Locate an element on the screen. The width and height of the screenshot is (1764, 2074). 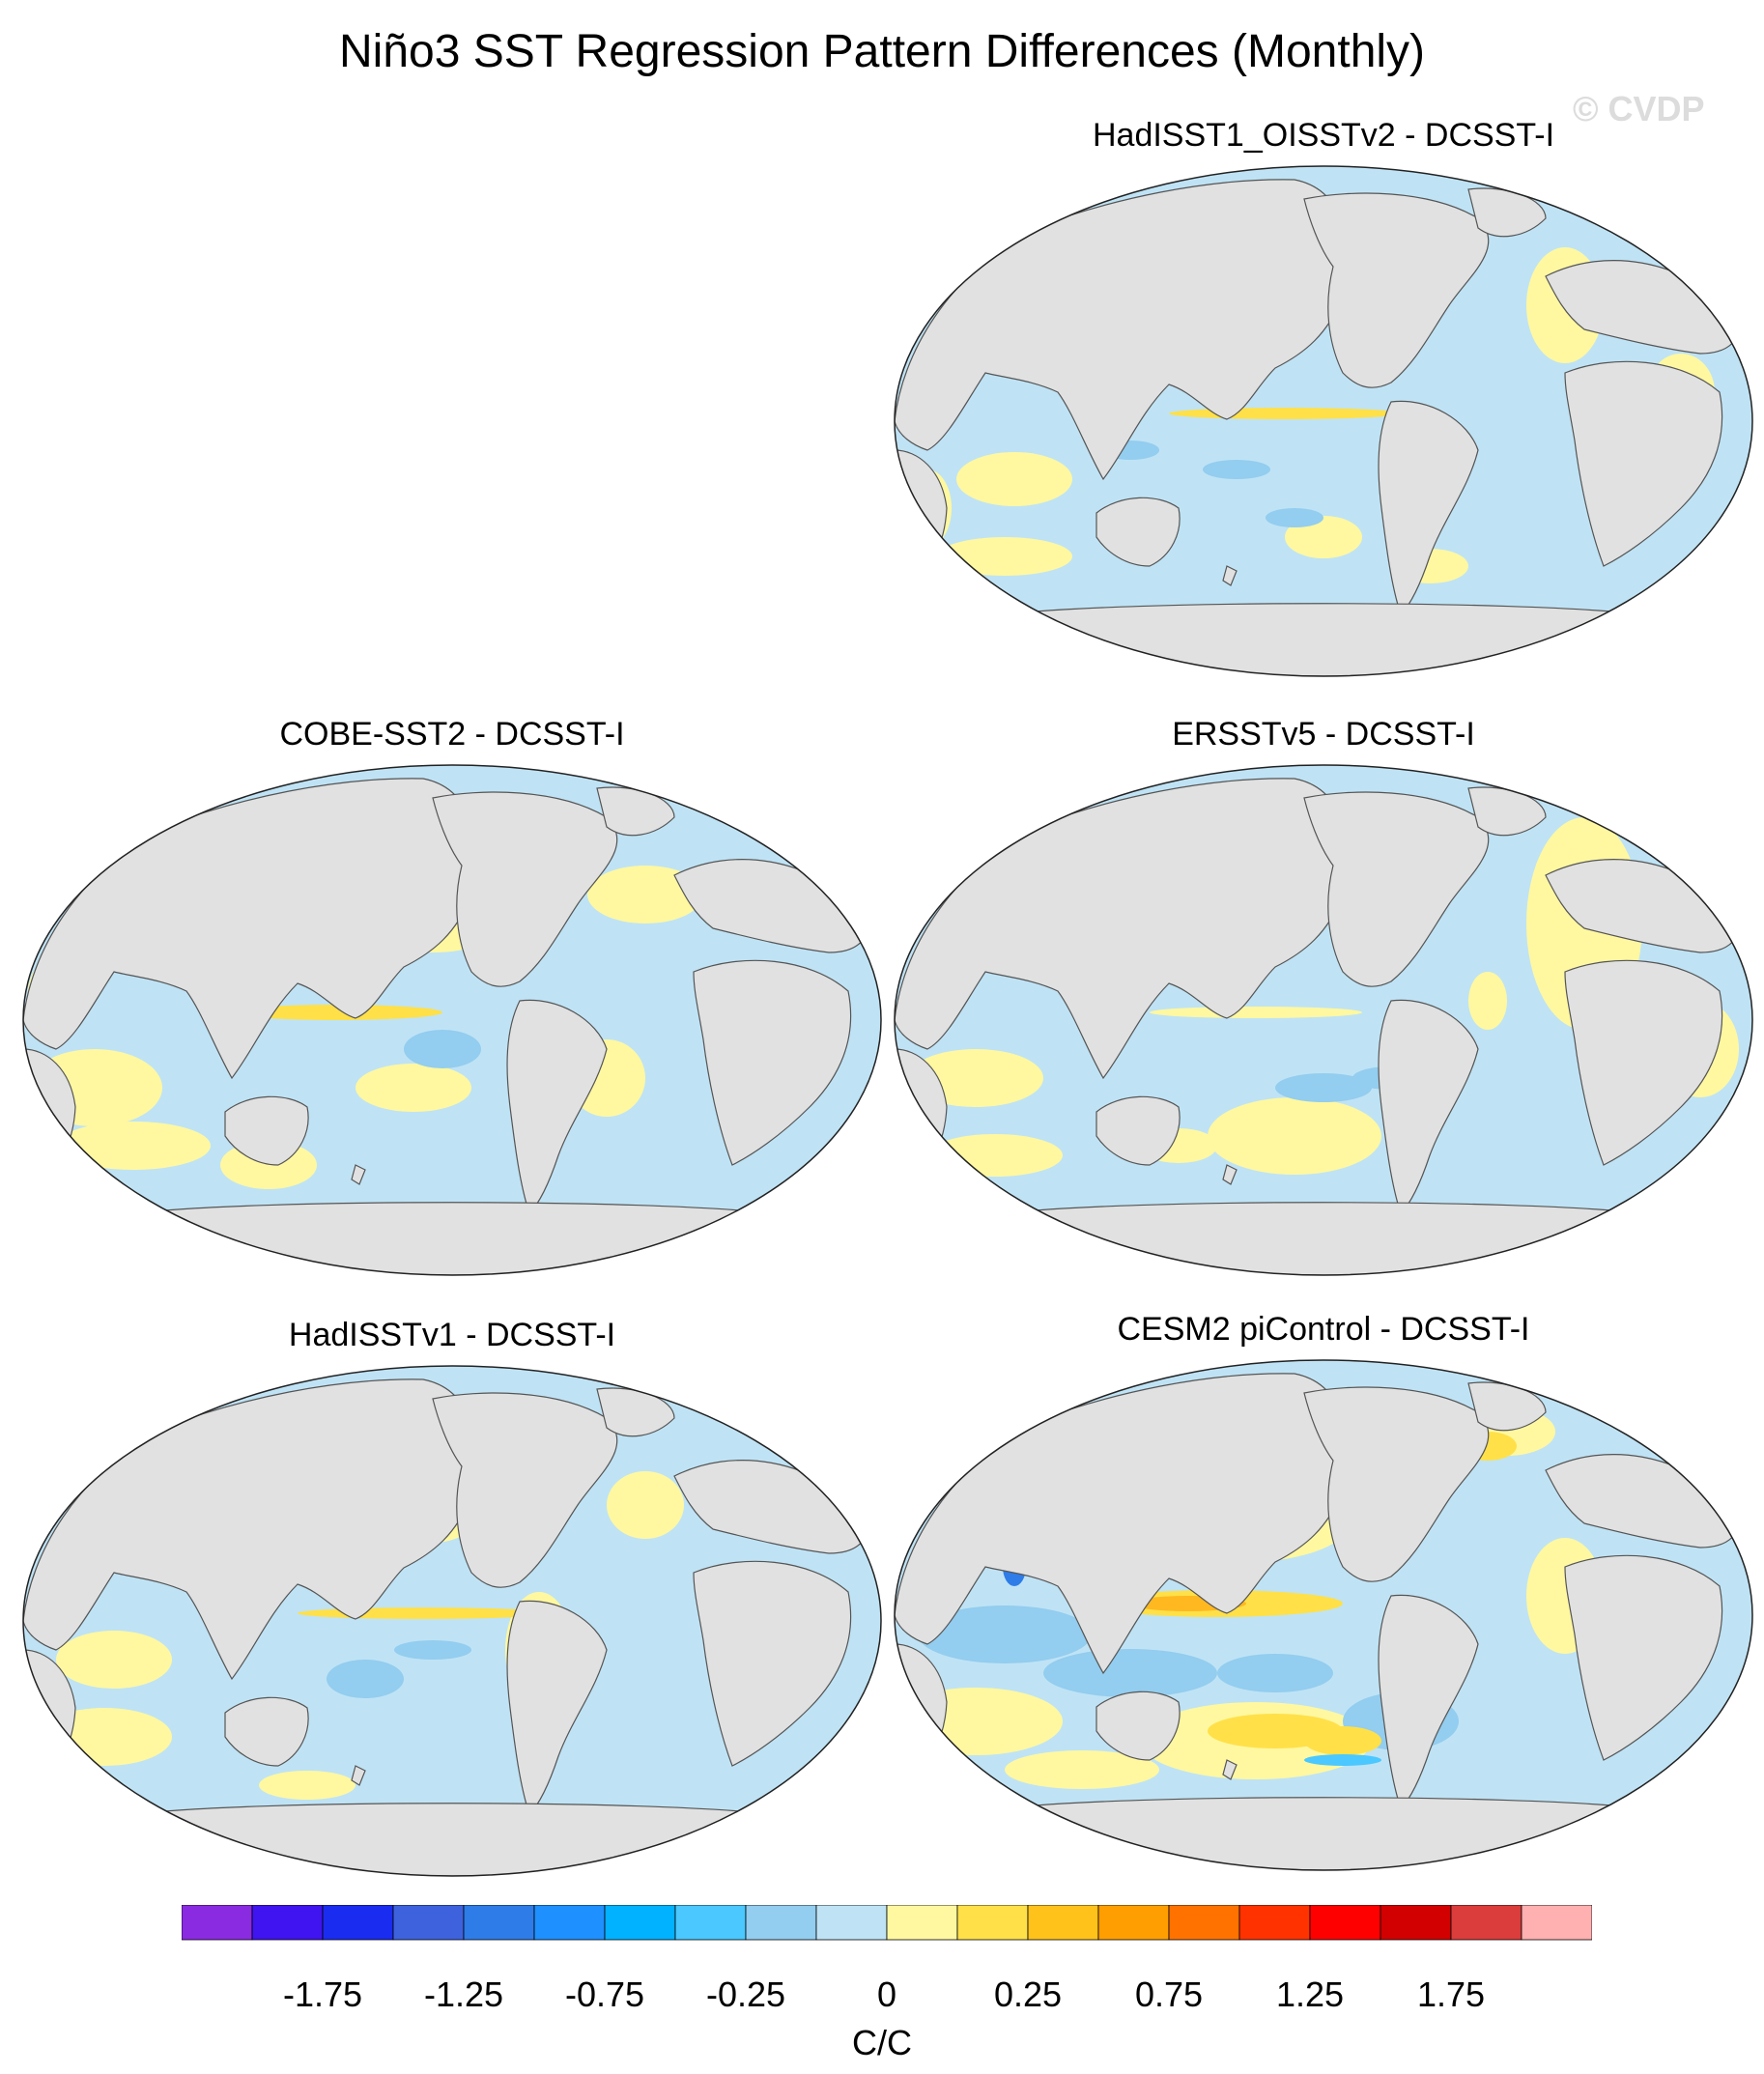
panel-cobe-sst2: COBE-SST2 - DCSST-I is located at coordinates (452, 995).